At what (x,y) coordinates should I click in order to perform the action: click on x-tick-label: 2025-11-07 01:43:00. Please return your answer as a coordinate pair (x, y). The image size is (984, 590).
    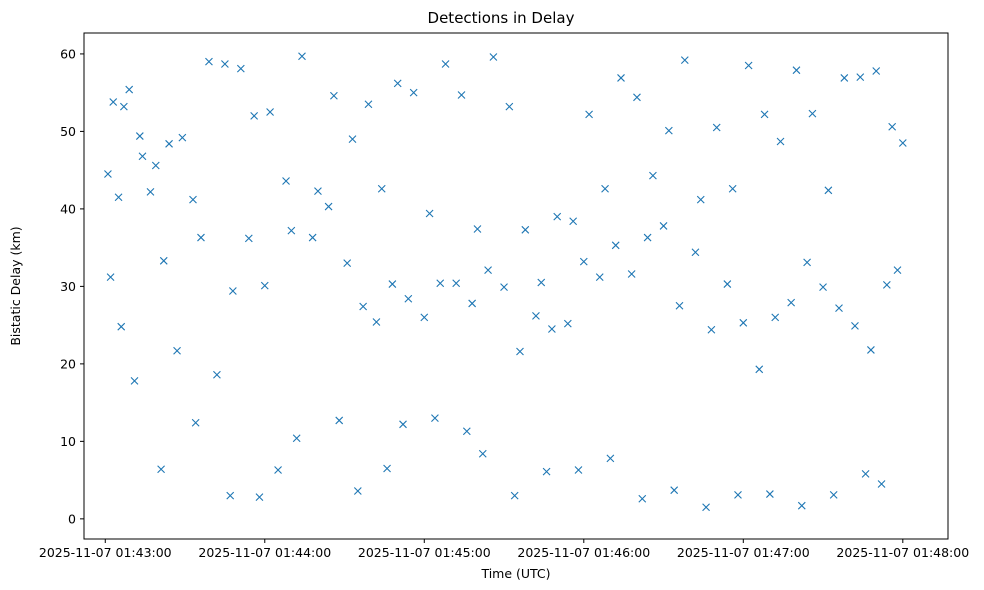
    Looking at the image, I should click on (105, 552).